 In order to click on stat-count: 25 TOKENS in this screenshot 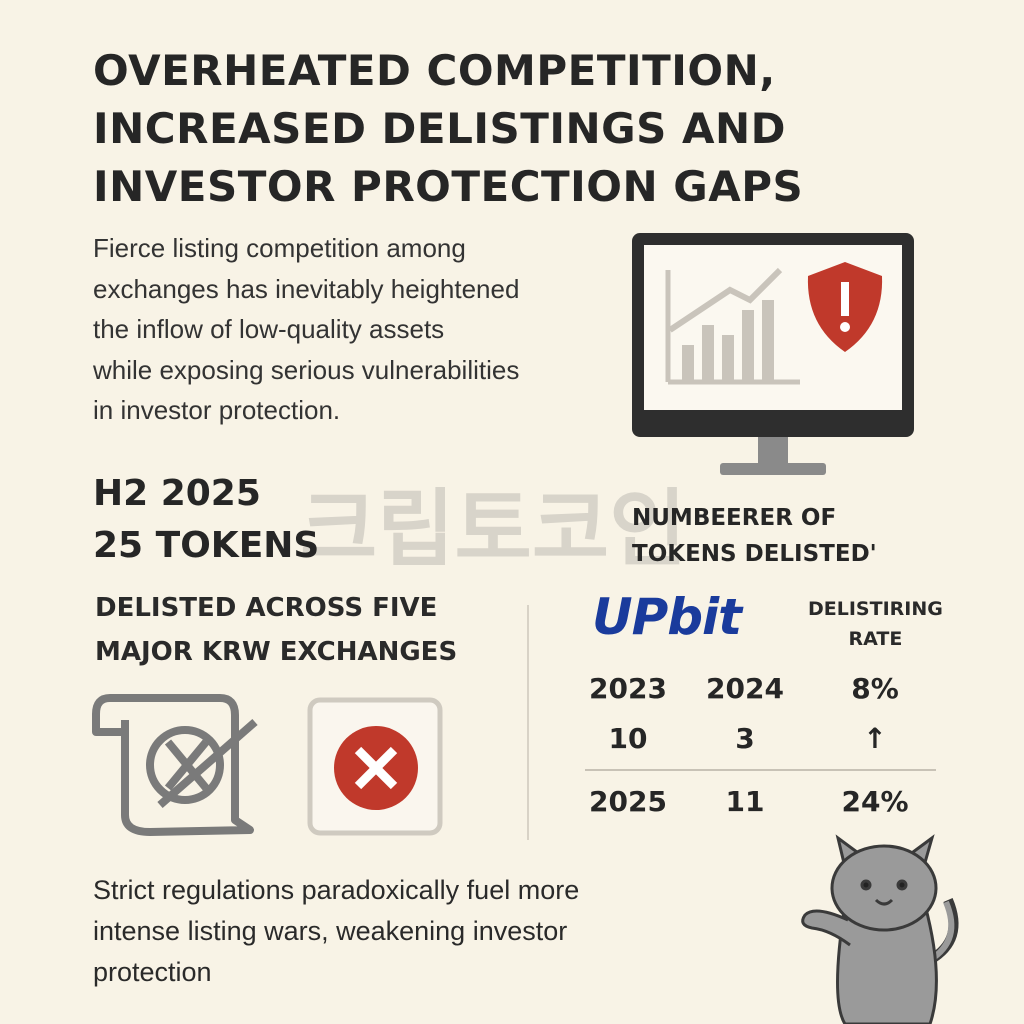, I will do `click(206, 545)`.